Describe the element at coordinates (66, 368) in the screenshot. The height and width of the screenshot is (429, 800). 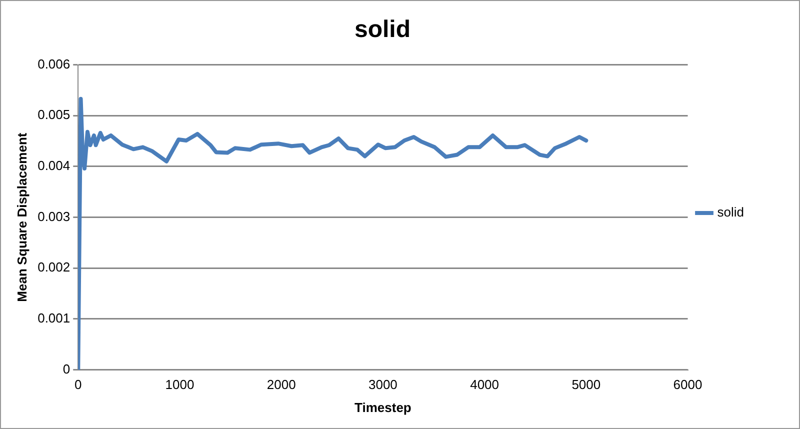
I see `y-tick-label: 0` at that location.